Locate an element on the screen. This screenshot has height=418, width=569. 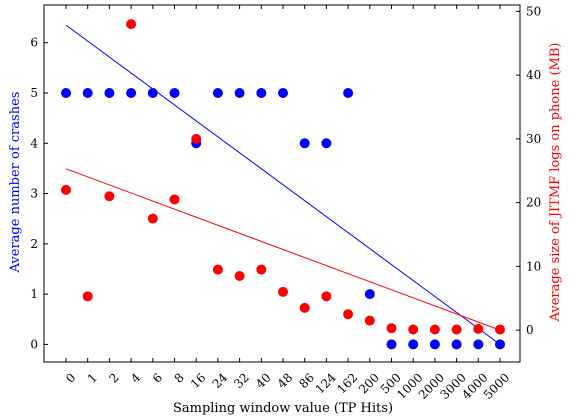
left-y-tick-label: 5 is located at coordinates (34, 93).